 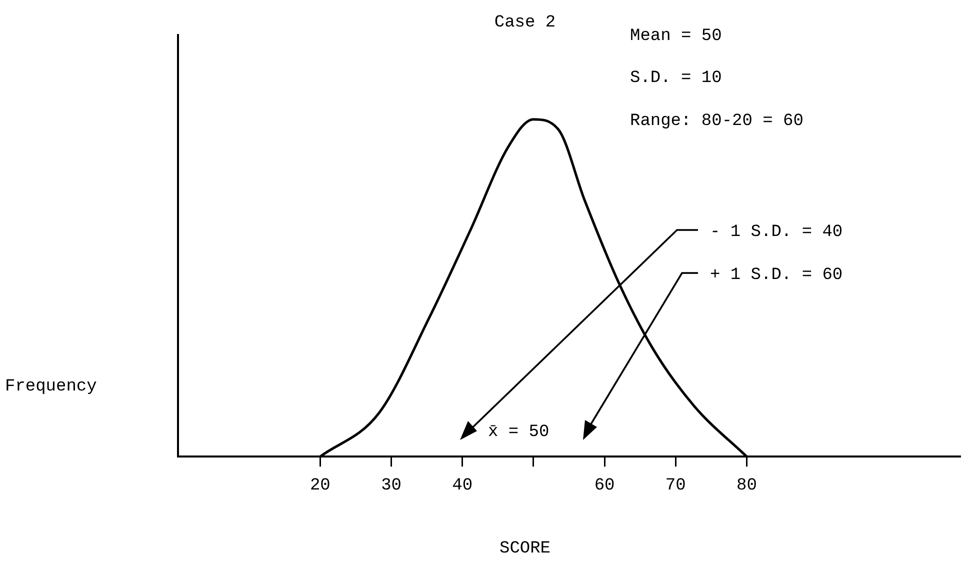 What do you see at coordinates (519, 432) in the screenshot?
I see `annotation: x̄ = 50` at bounding box center [519, 432].